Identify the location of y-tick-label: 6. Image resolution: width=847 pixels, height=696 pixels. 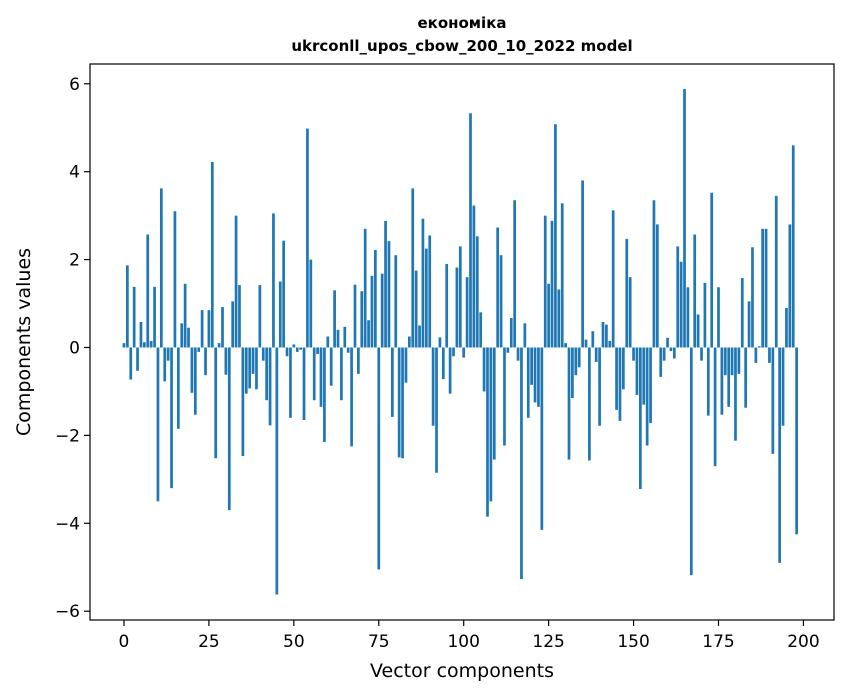
(74, 85).